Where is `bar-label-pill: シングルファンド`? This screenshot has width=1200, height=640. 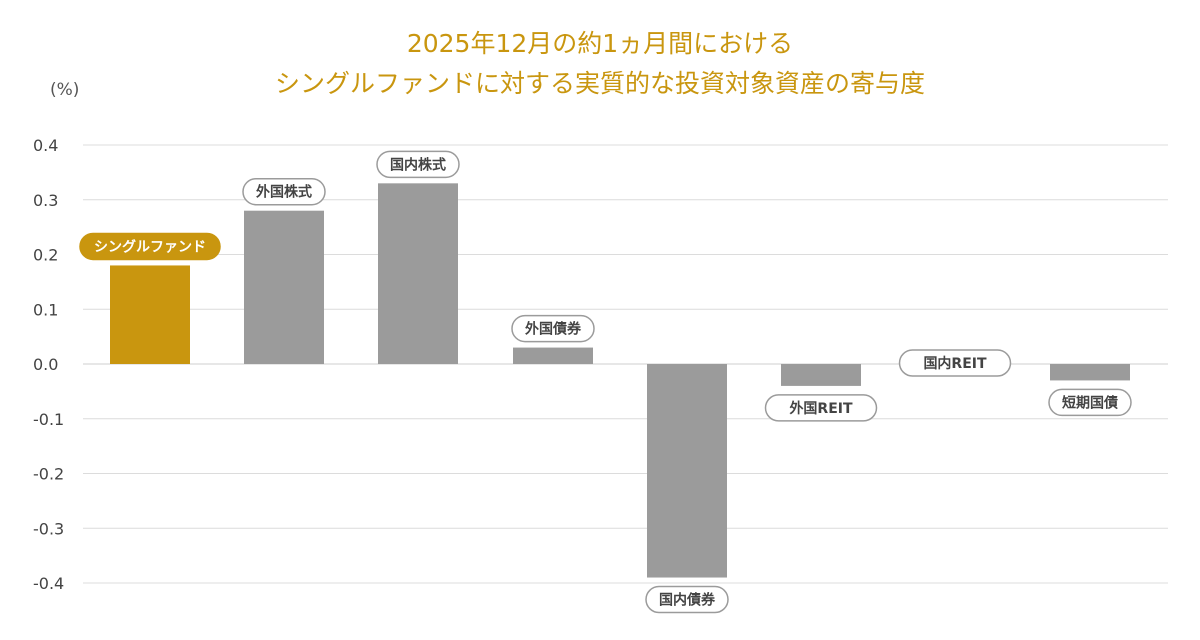 bar-label-pill: シングルファンド is located at coordinates (150, 246).